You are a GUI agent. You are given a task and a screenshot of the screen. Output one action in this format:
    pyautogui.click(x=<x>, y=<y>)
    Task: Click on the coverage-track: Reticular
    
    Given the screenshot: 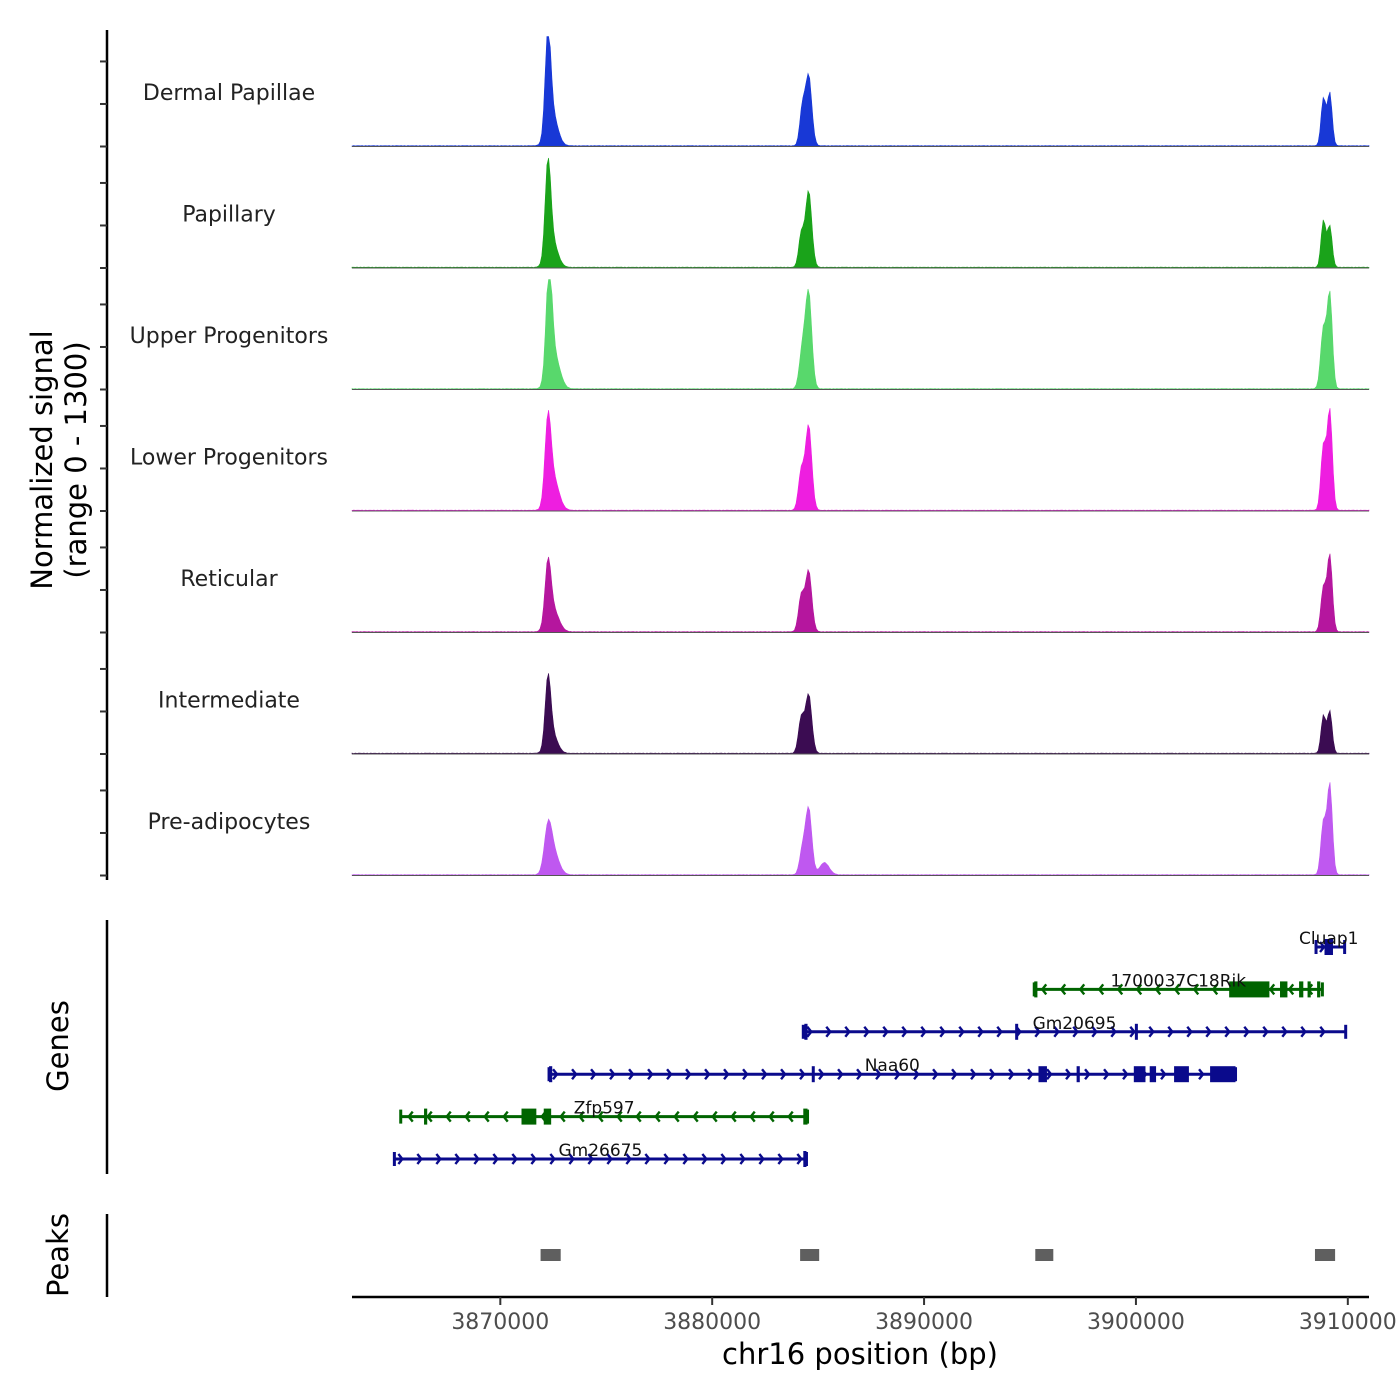 What is the action you would take?
    pyautogui.click(x=775, y=593)
    